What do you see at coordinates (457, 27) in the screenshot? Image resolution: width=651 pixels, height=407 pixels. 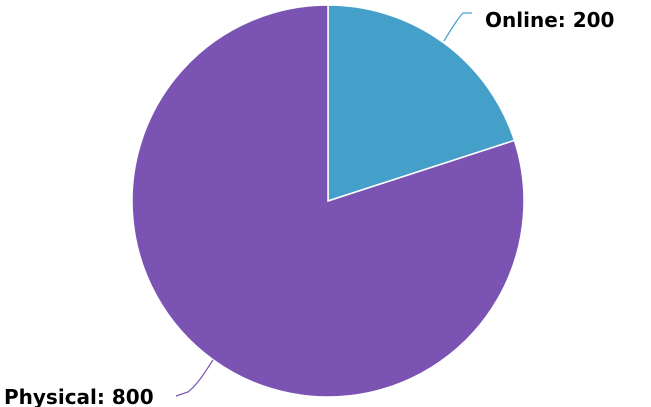 I see `leader-line-online` at bounding box center [457, 27].